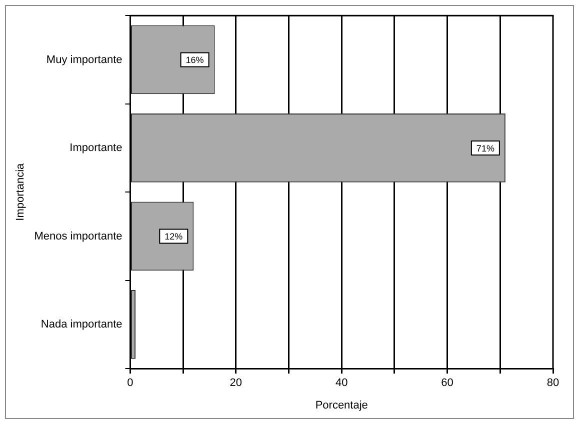 The image size is (581, 426). I want to click on x-tick-label: 40, so click(341, 383).